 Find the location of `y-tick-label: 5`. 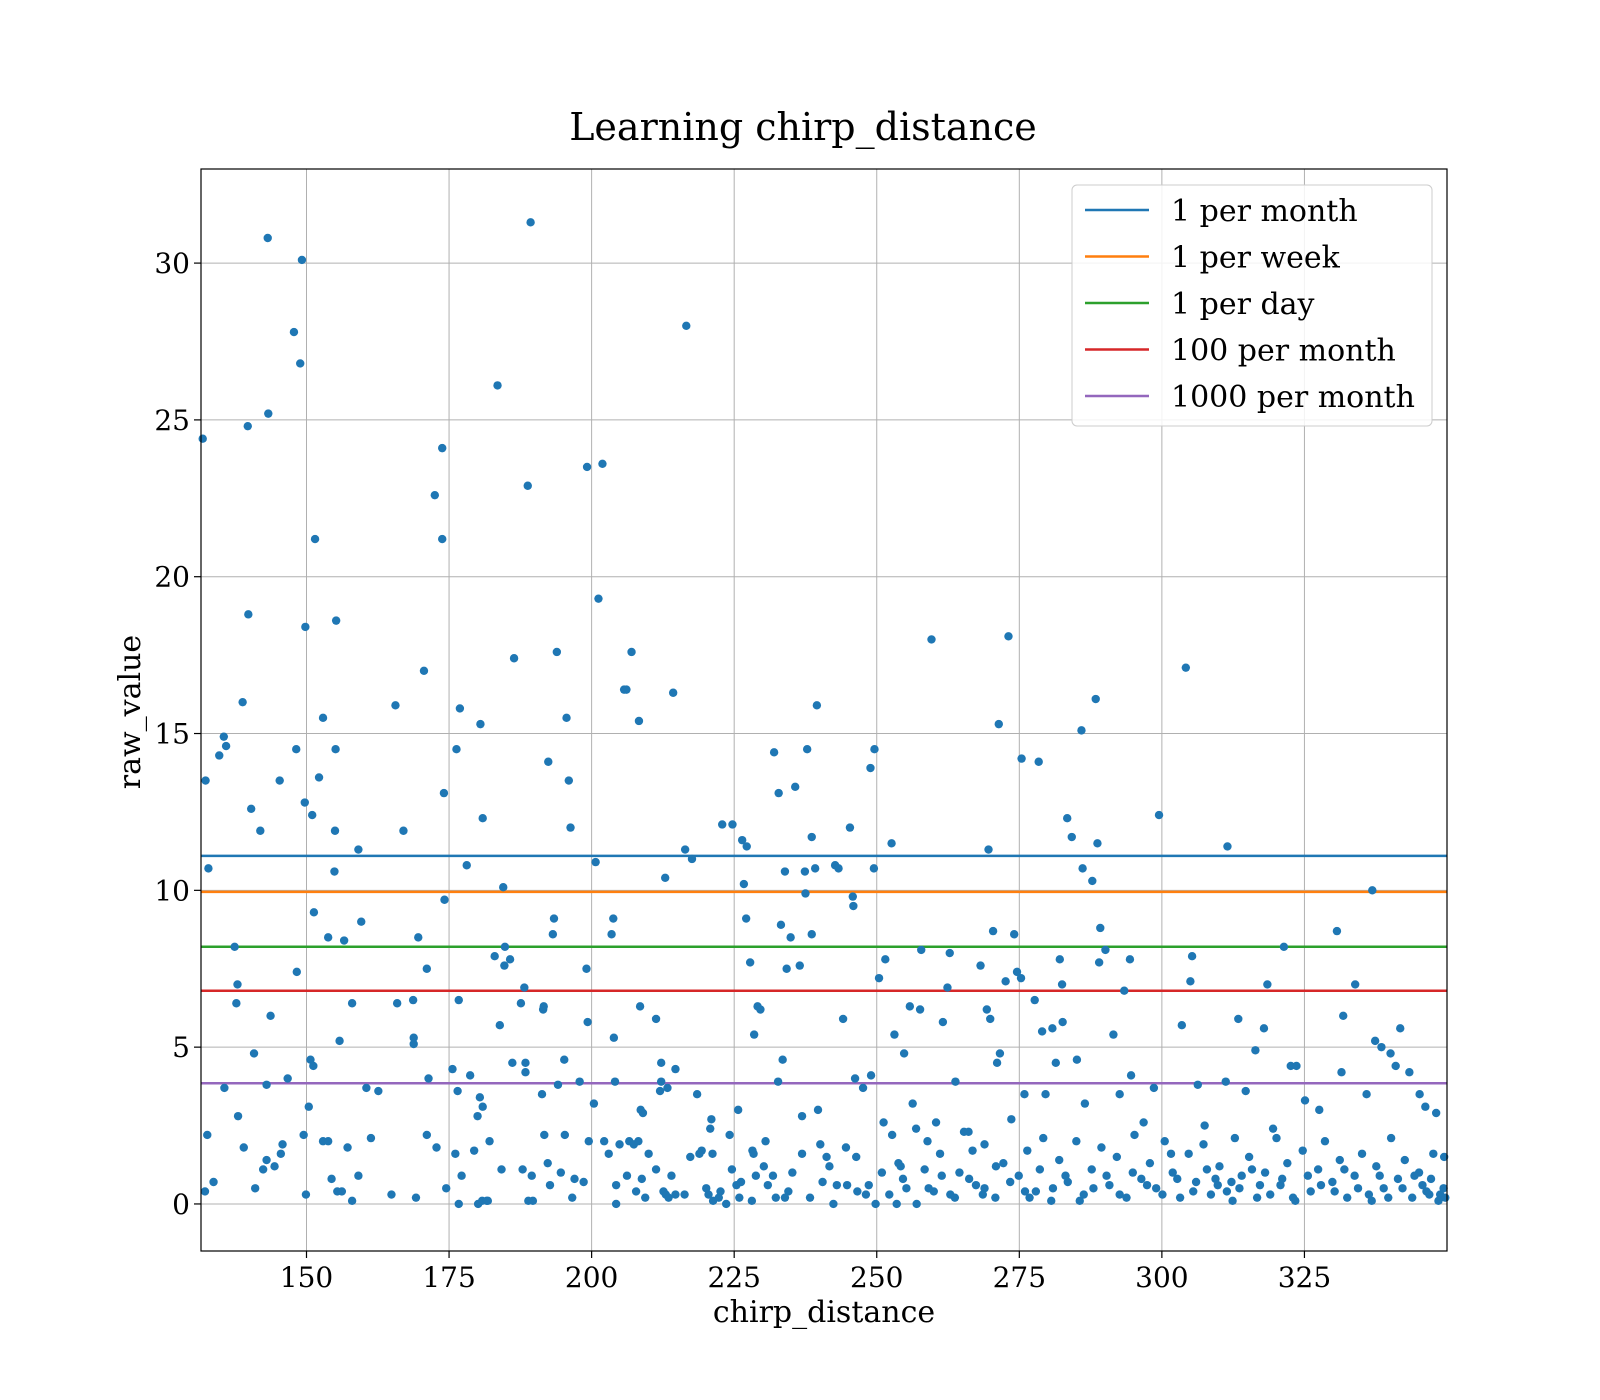

y-tick-label: 5 is located at coordinates (181, 1047).